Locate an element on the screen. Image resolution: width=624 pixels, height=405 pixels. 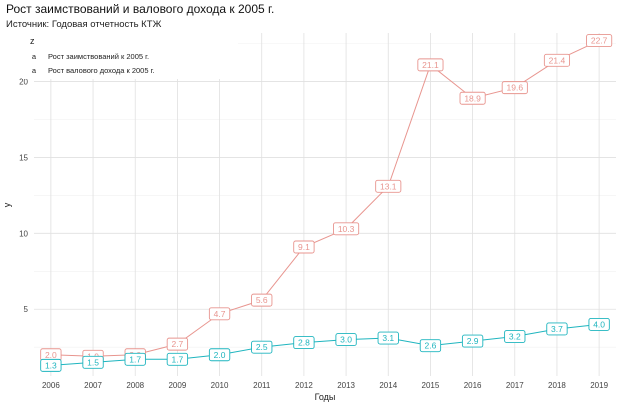
data-label: 3.1 is located at coordinates (388, 338).